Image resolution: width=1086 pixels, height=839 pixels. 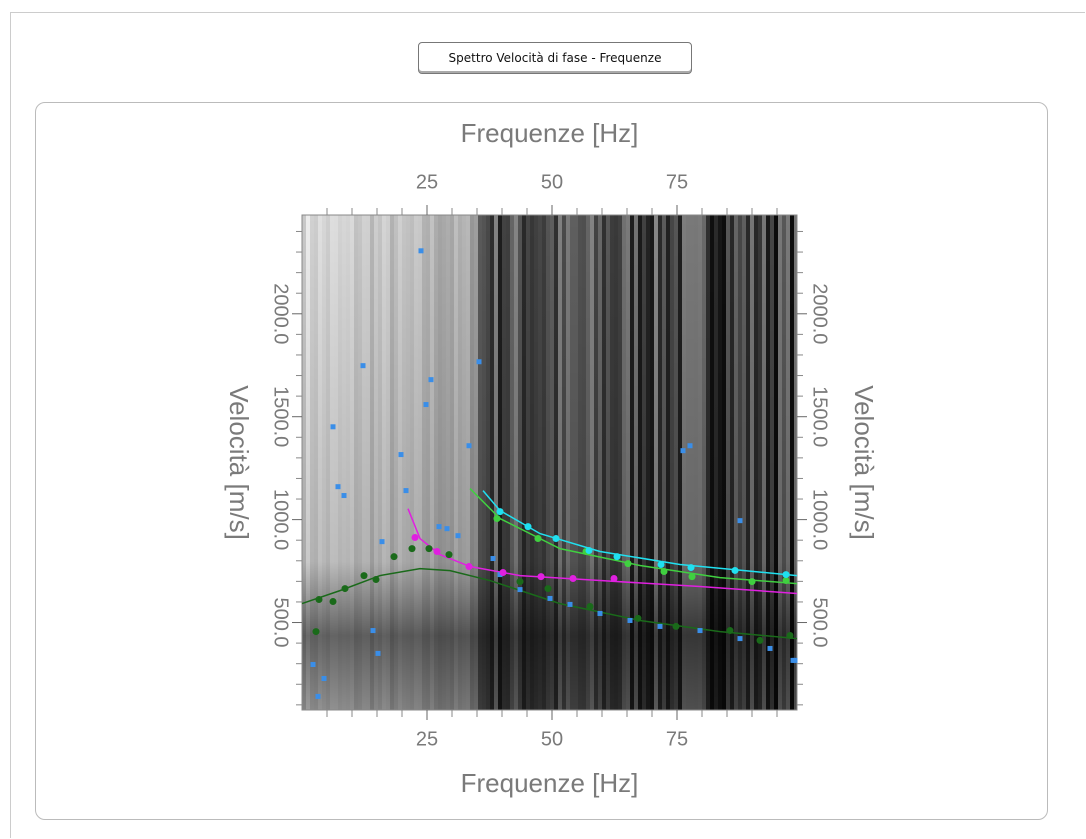 What do you see at coordinates (555, 58) in the screenshot?
I see `title-button: Spettro Velocità di fase - Frequenze` at bounding box center [555, 58].